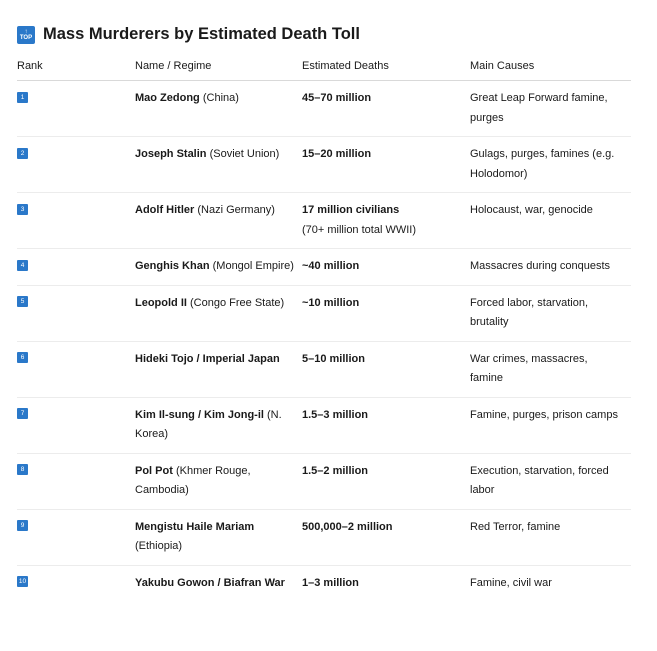 The image size is (657, 651). What do you see at coordinates (550, 537) in the screenshot?
I see `causes-cell: Red Terror, famine` at bounding box center [550, 537].